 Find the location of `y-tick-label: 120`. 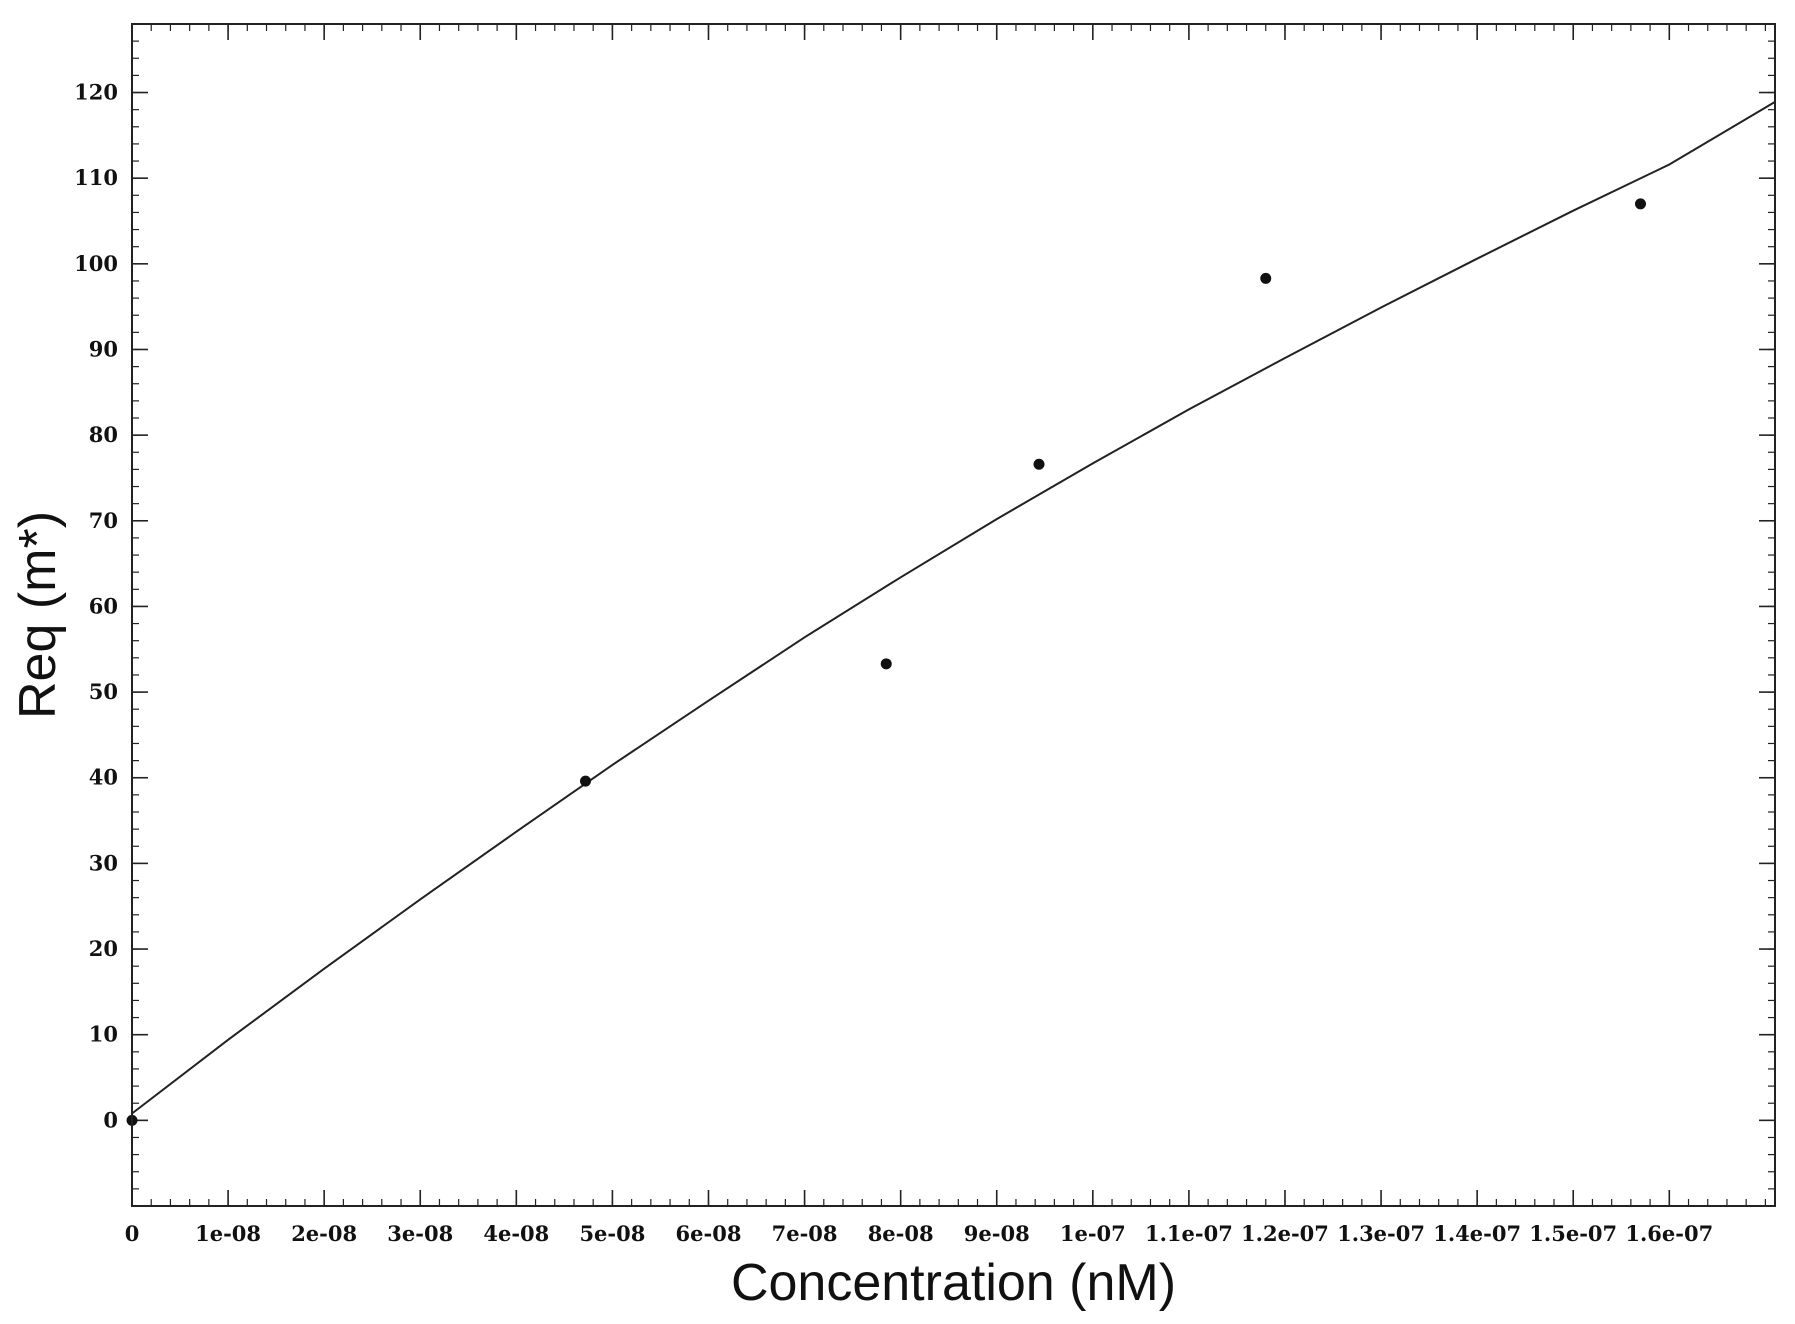

y-tick-label: 120 is located at coordinates (96, 92).